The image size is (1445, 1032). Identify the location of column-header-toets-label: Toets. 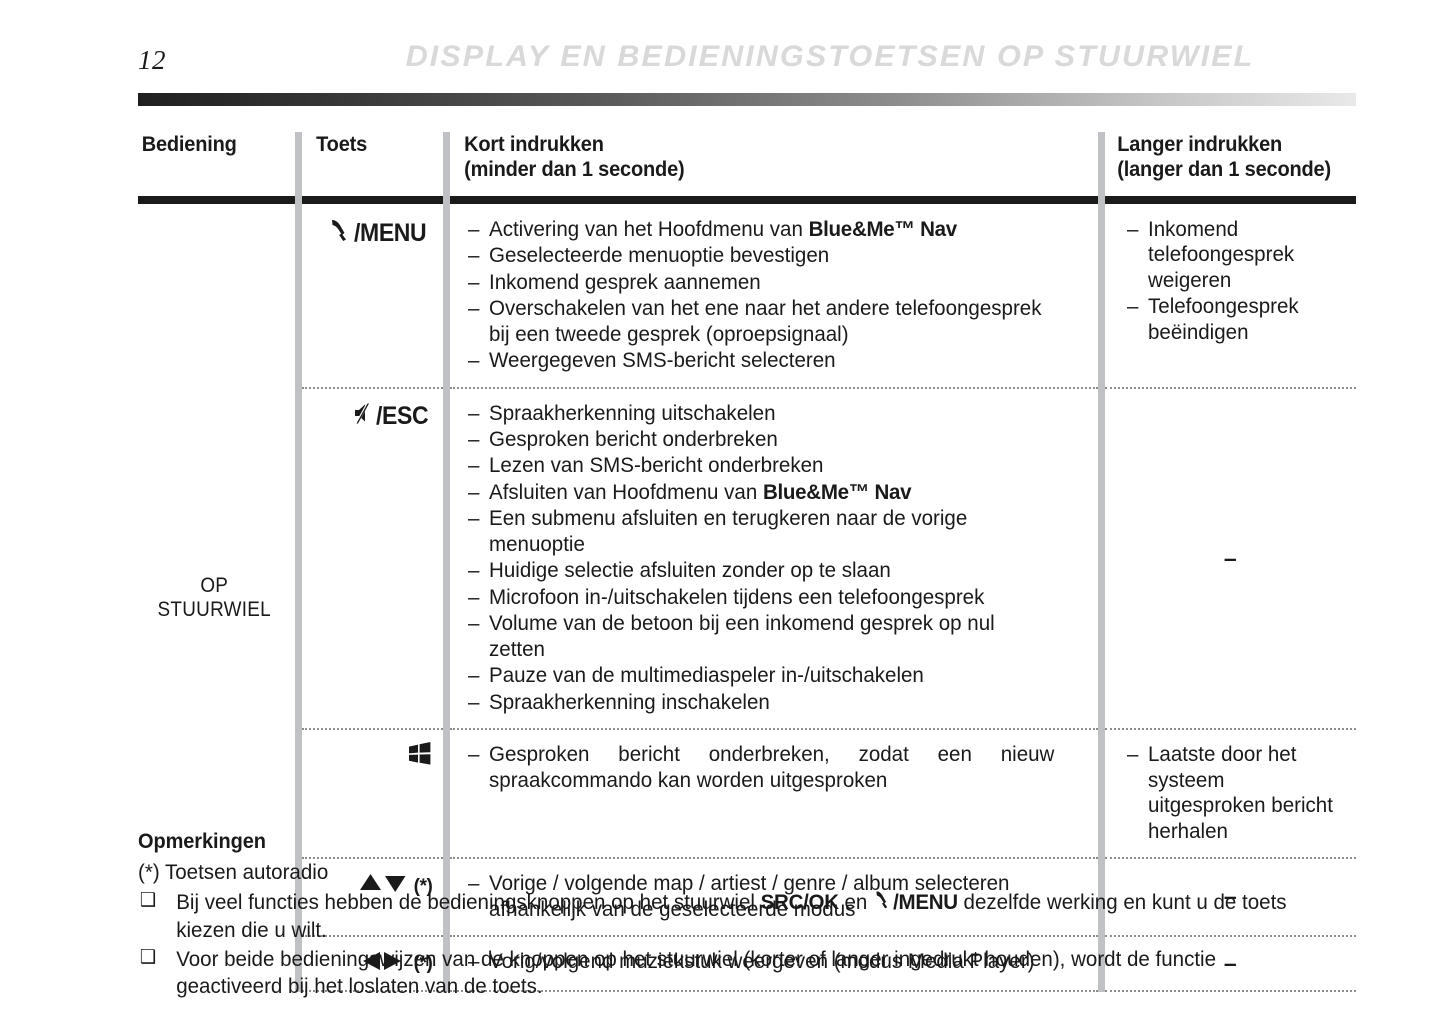
(342, 144).